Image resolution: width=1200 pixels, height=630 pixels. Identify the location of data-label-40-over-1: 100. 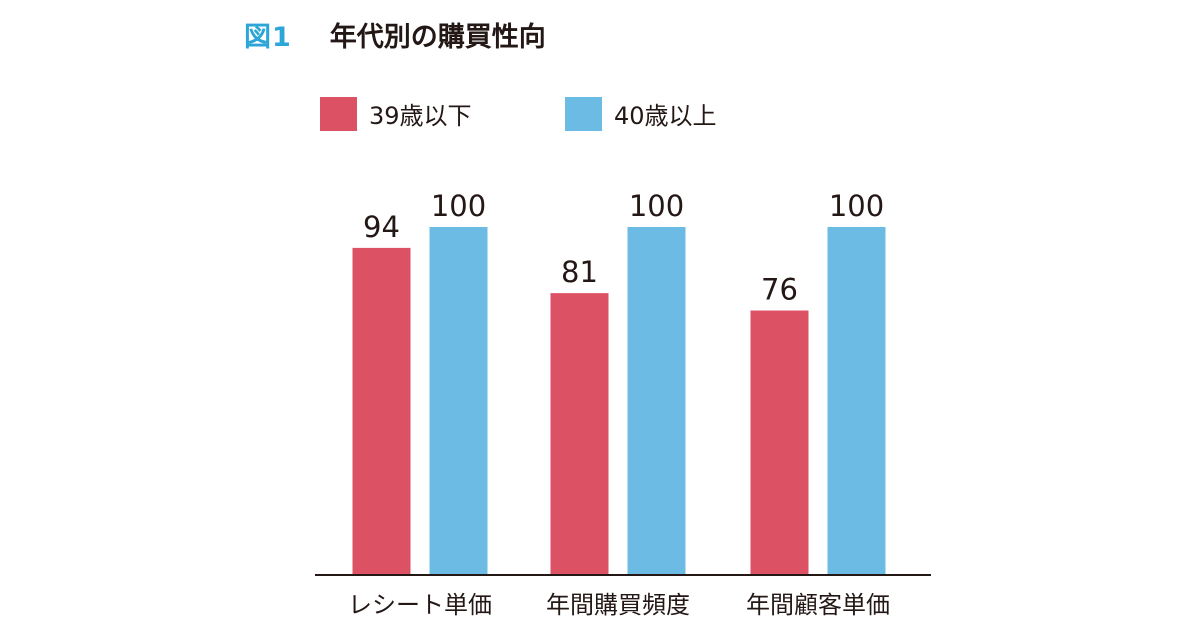
(458, 206).